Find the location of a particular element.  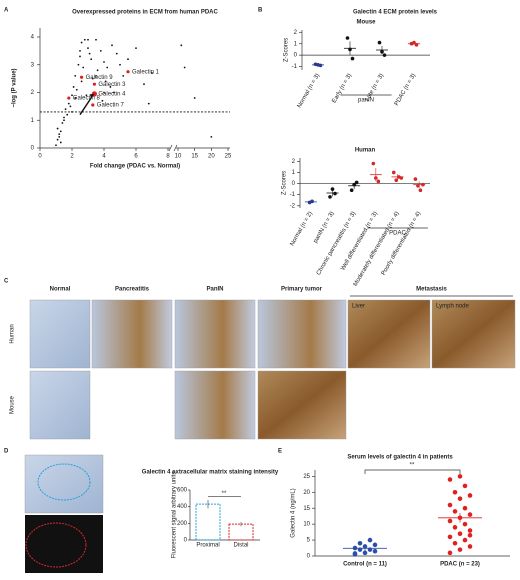

column-title: PanIN is located at coordinates (214, 290).